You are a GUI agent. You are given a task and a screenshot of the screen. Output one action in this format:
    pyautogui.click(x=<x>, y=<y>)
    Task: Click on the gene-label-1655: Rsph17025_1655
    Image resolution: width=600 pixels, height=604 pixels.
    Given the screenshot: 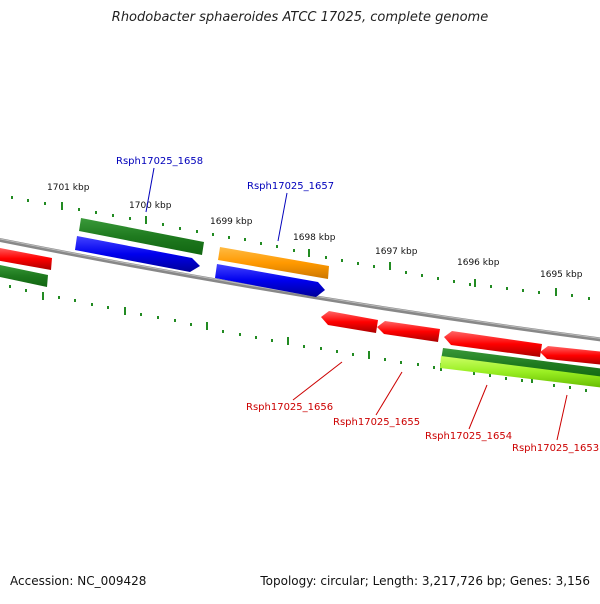 What is the action you would take?
    pyautogui.click(x=376, y=422)
    